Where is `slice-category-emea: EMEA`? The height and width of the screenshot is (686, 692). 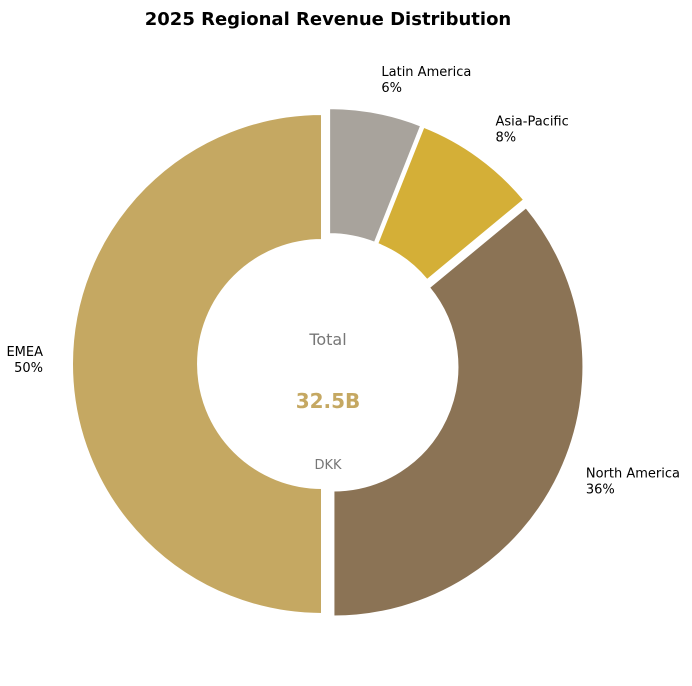
slice-category-emea: EMEA is located at coordinates (24, 352).